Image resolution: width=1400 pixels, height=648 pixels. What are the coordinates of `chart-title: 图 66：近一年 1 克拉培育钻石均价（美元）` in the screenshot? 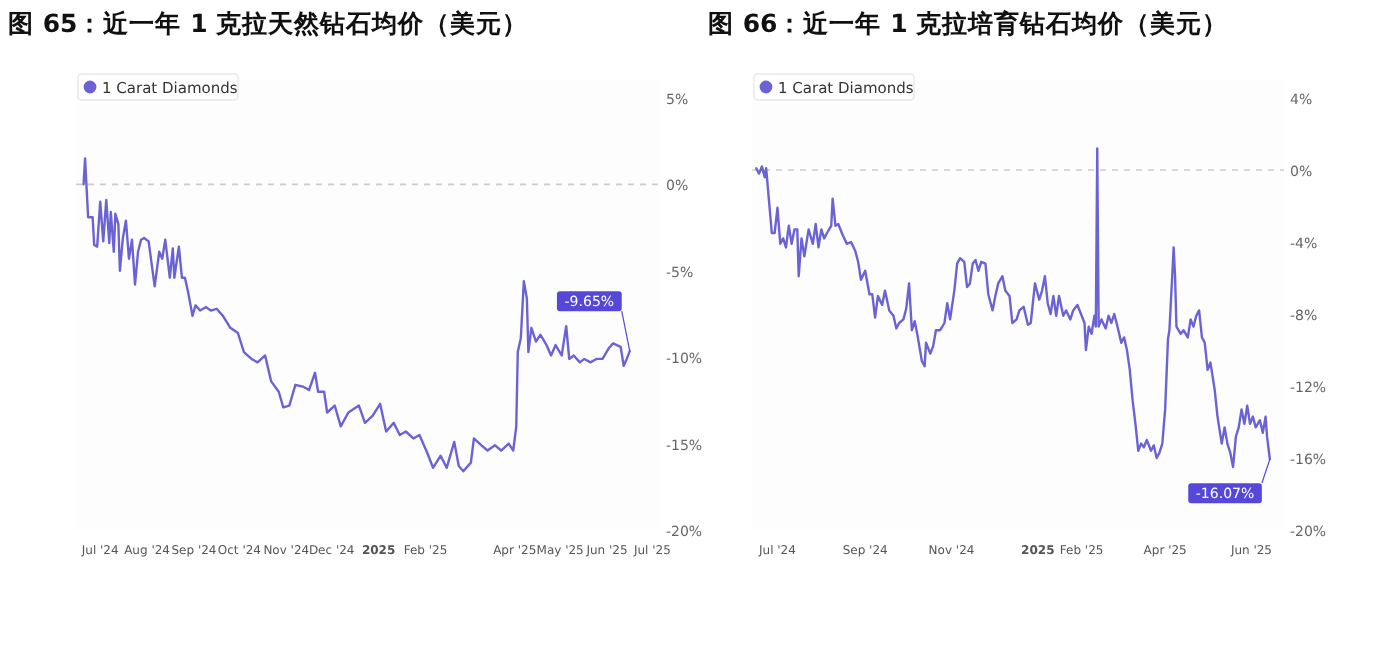 It's located at (968, 23).